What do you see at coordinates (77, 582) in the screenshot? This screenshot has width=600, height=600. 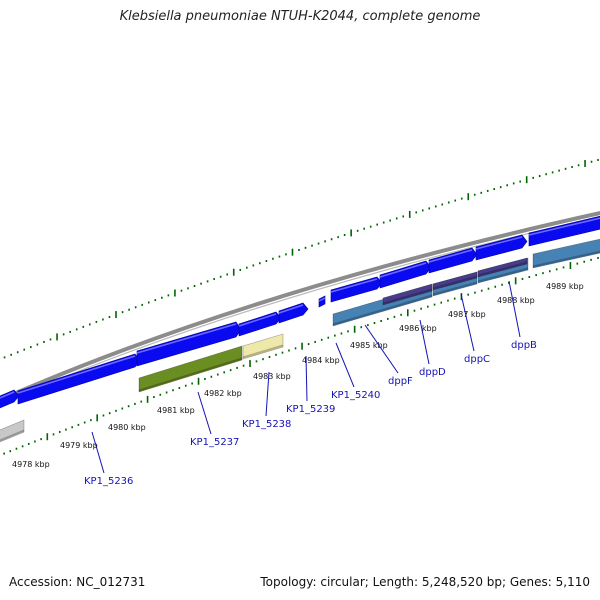 I see `accession-text: Accession: NC_012731` at bounding box center [77, 582].